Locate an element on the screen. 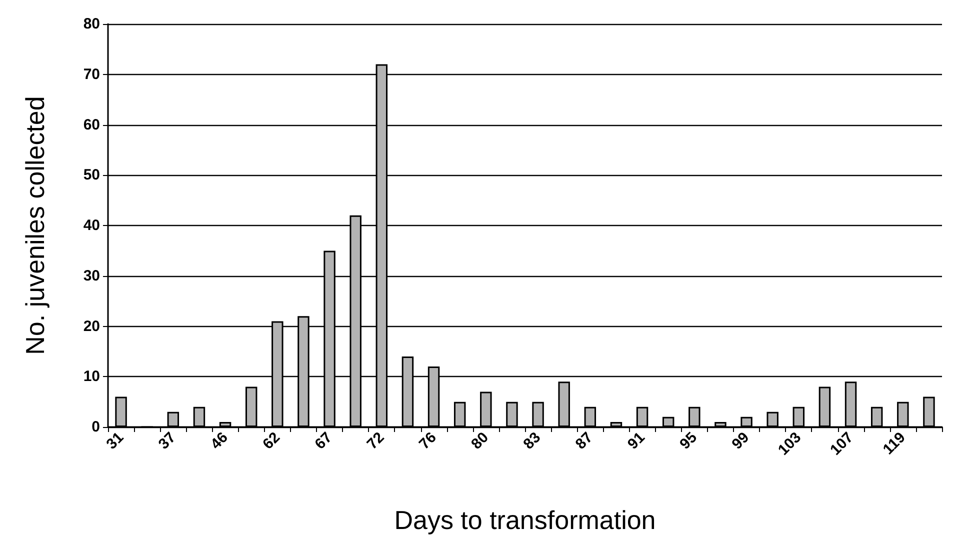 The image size is (962, 550). y-tick-label: 10 is located at coordinates (91, 377).